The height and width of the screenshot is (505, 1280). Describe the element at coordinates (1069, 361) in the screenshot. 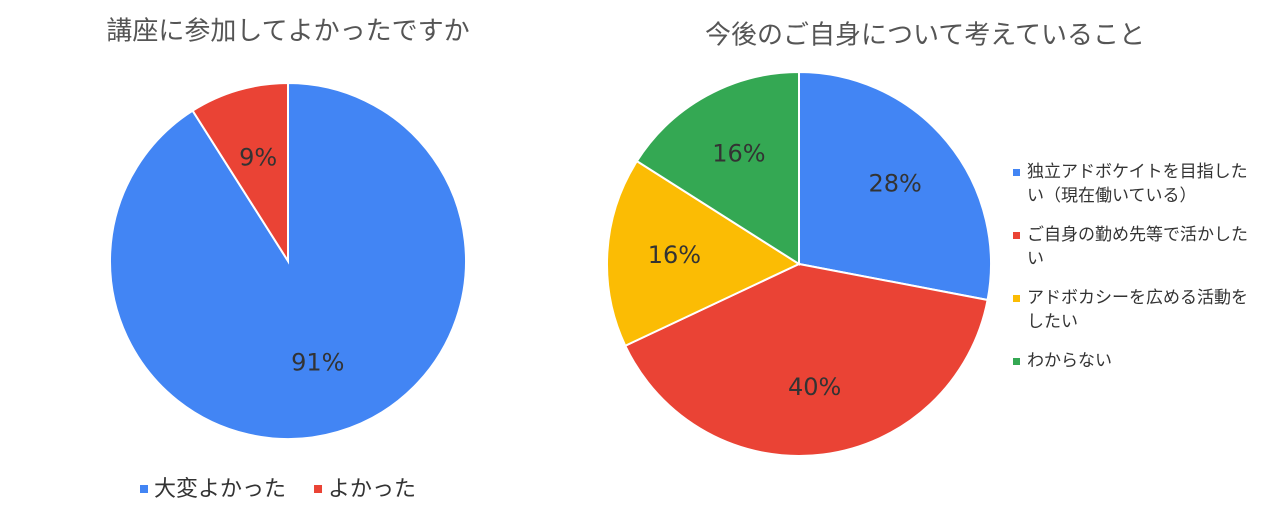

I see `legend-label: わからない` at that location.